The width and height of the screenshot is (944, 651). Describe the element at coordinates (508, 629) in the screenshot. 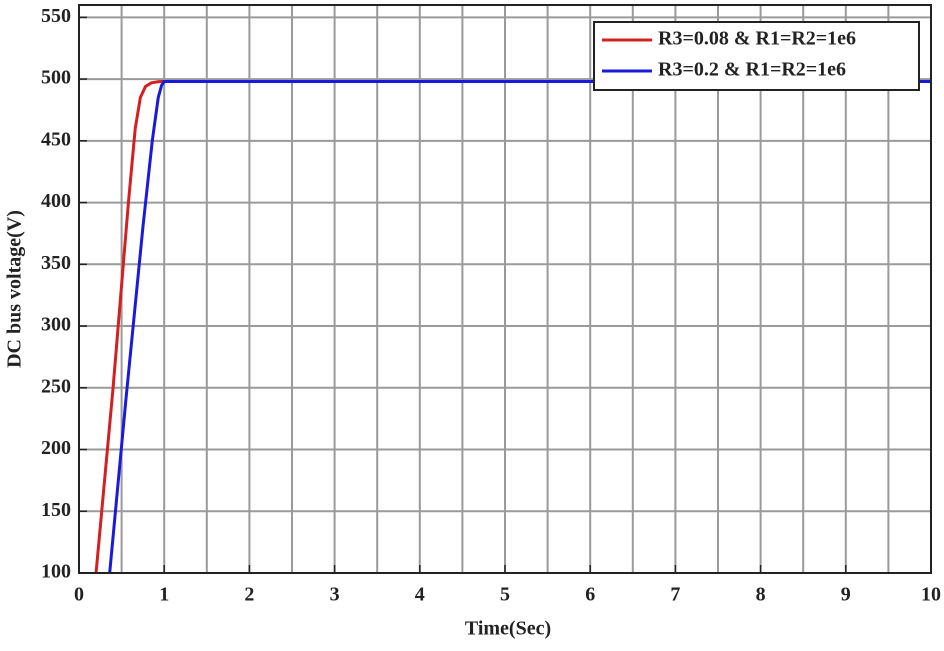

I see `x-axis-label: Time(Sec)` at that location.